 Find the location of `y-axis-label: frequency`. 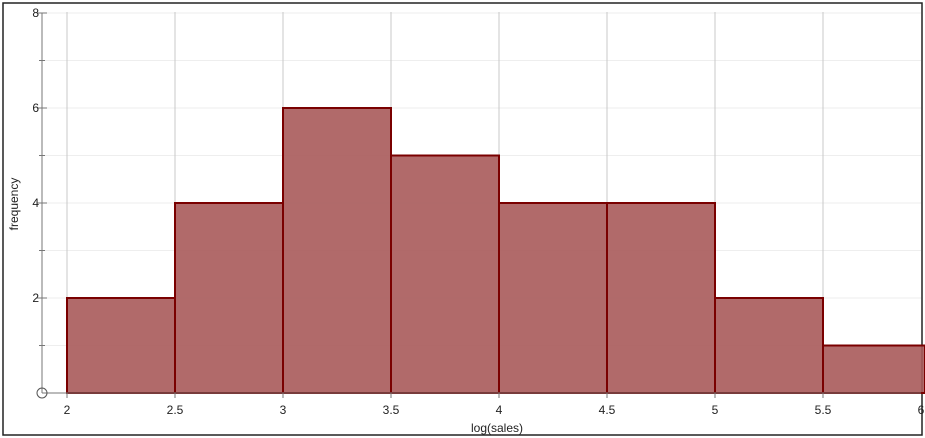

y-axis-label: frequency is located at coordinates (14, 204).